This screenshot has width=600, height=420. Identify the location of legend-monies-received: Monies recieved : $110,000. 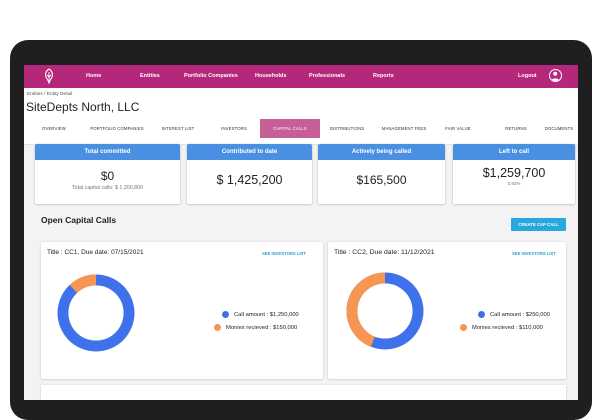
(501, 327).